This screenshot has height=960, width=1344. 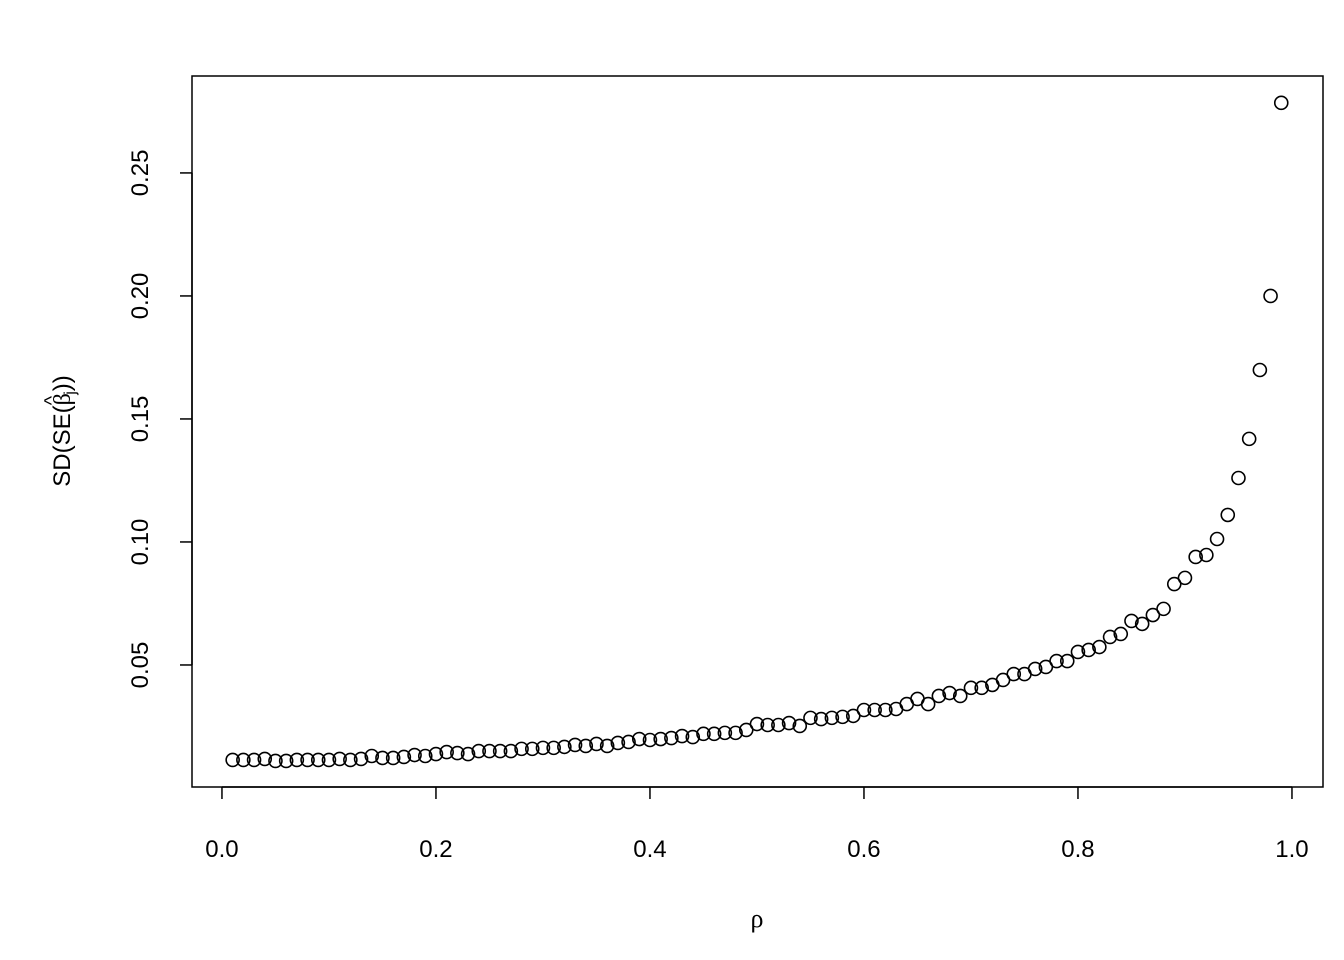 What do you see at coordinates (1291, 849) in the screenshot?
I see `x-tick-label: 1.0` at bounding box center [1291, 849].